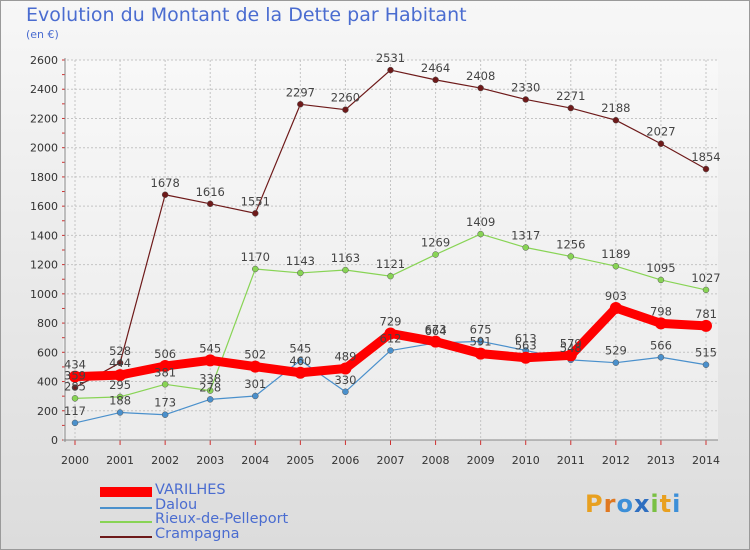 The image size is (750, 550). I want to click on data-label-crampagna: 2531, so click(390, 58).